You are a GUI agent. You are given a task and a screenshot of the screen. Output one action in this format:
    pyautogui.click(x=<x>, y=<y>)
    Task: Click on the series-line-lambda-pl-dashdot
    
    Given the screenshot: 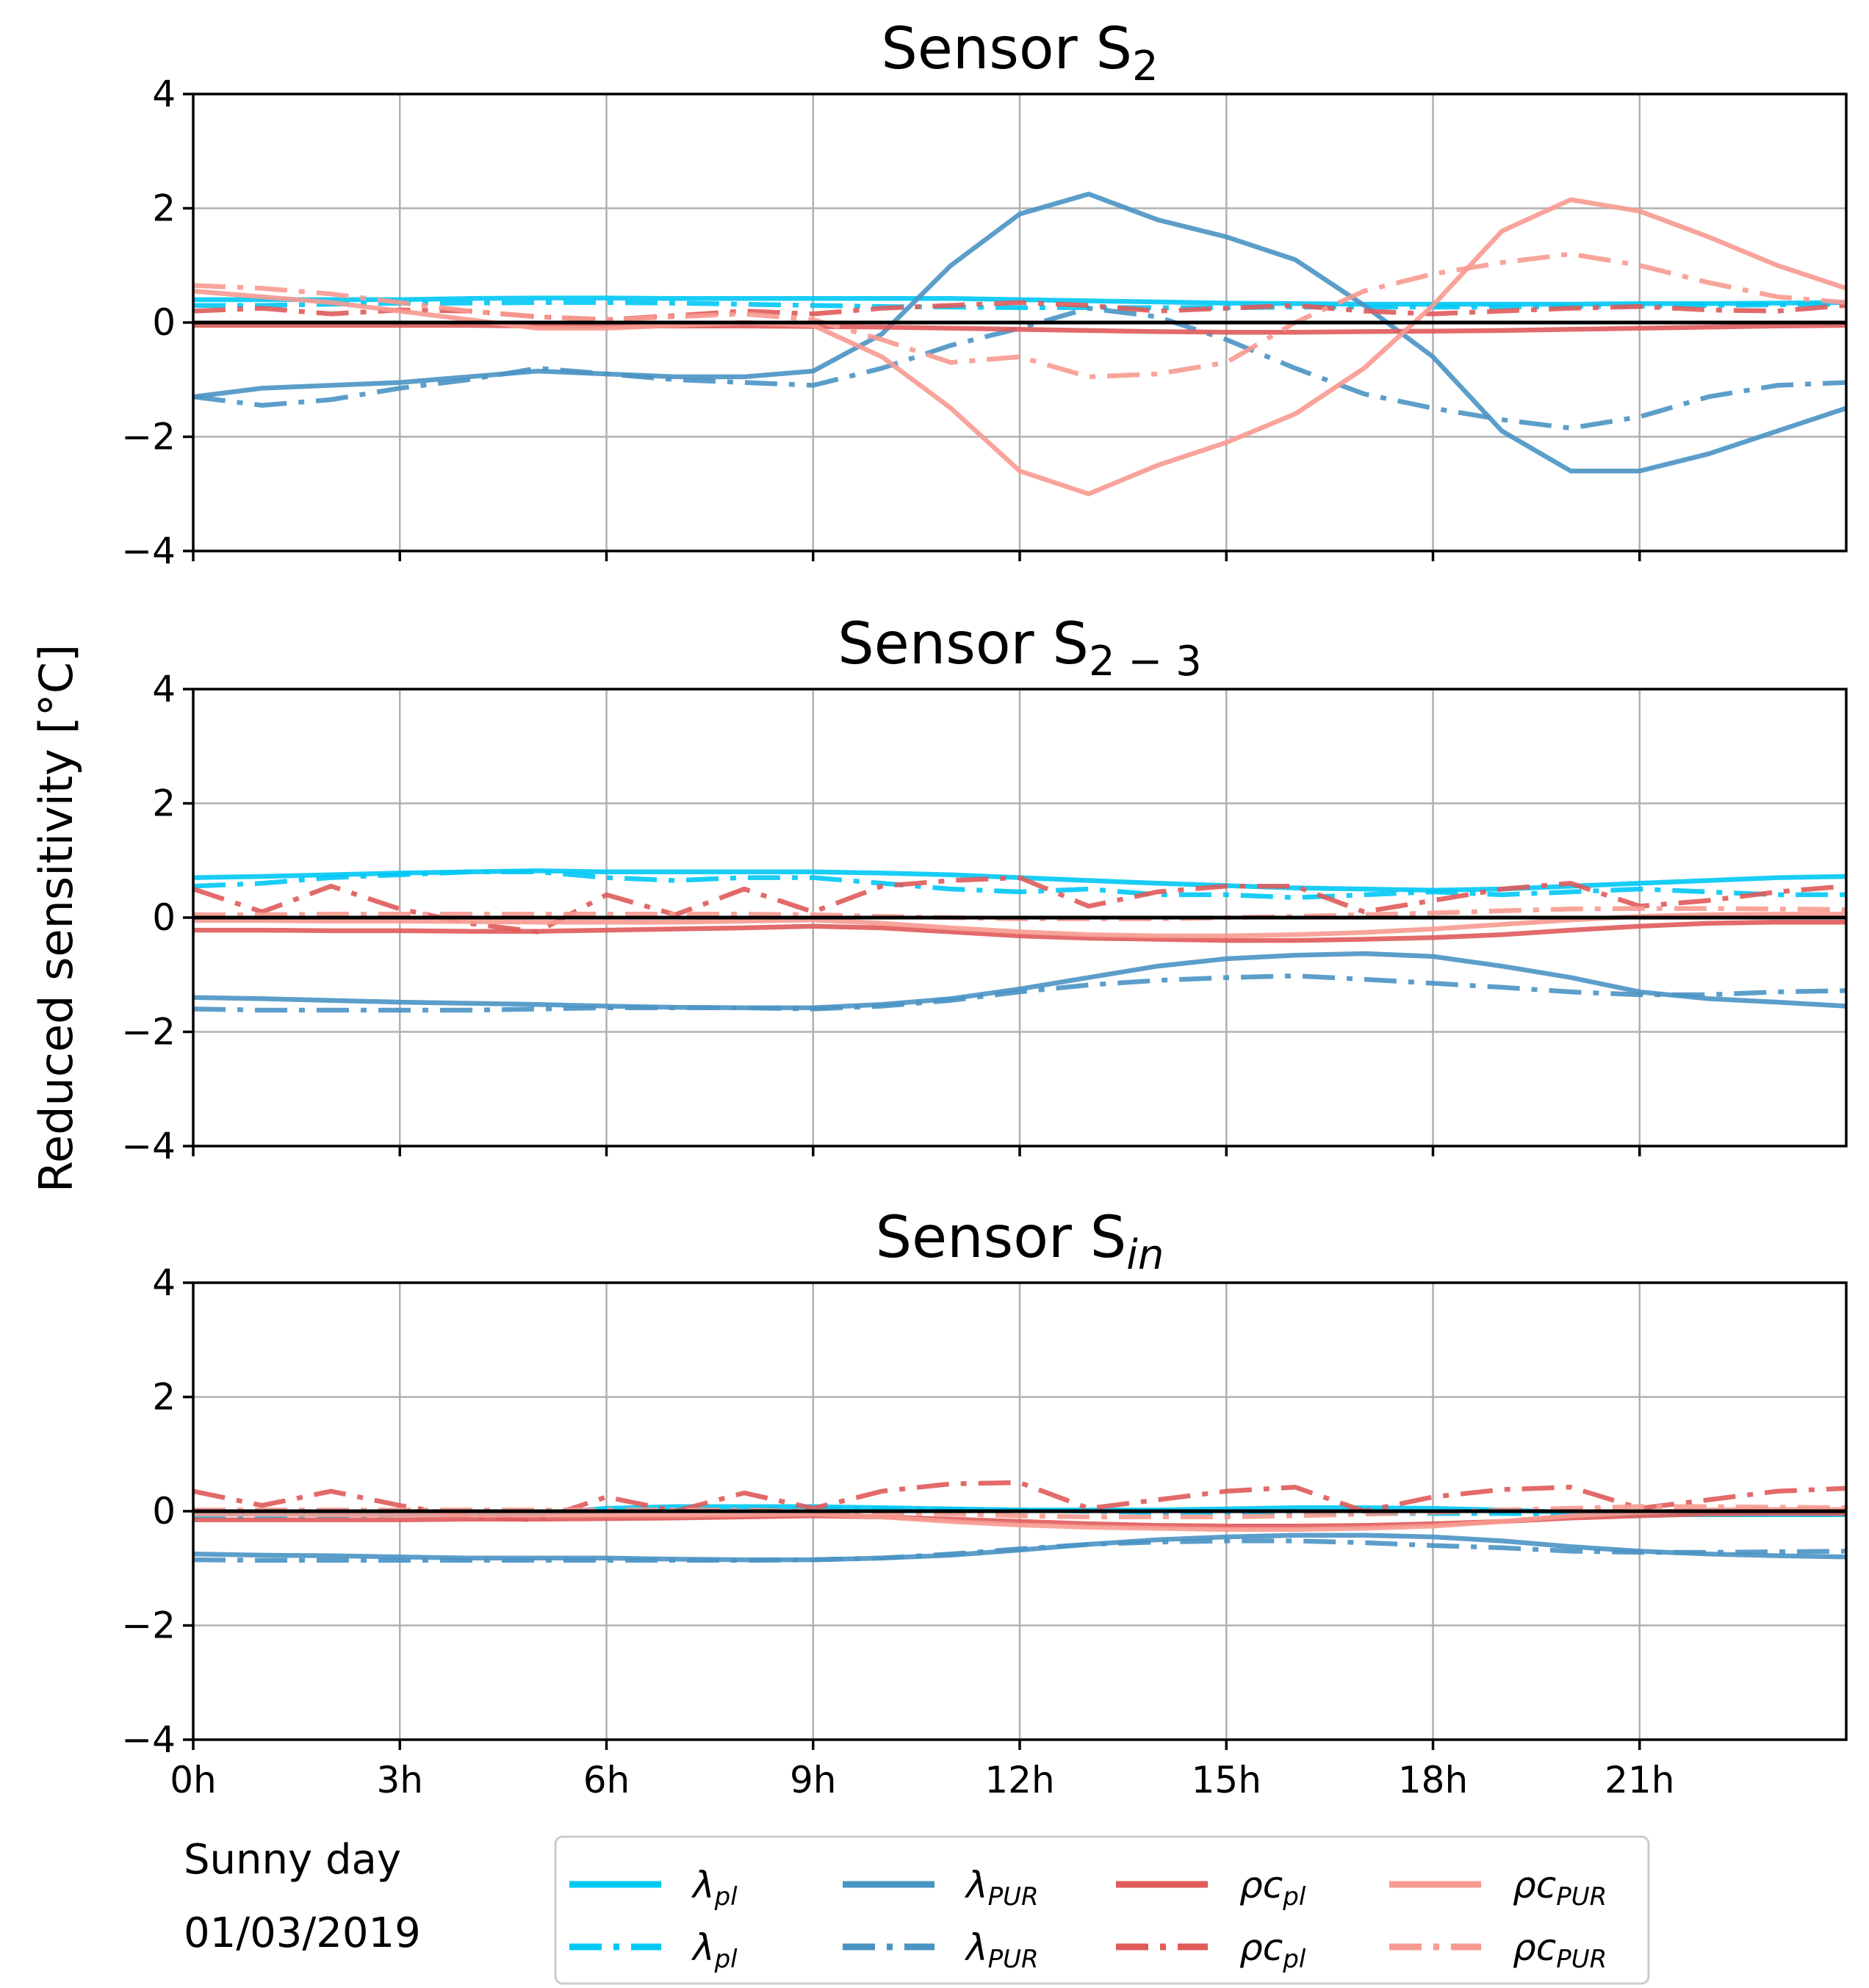 What is the action you would take?
    pyautogui.click(x=1020, y=885)
    